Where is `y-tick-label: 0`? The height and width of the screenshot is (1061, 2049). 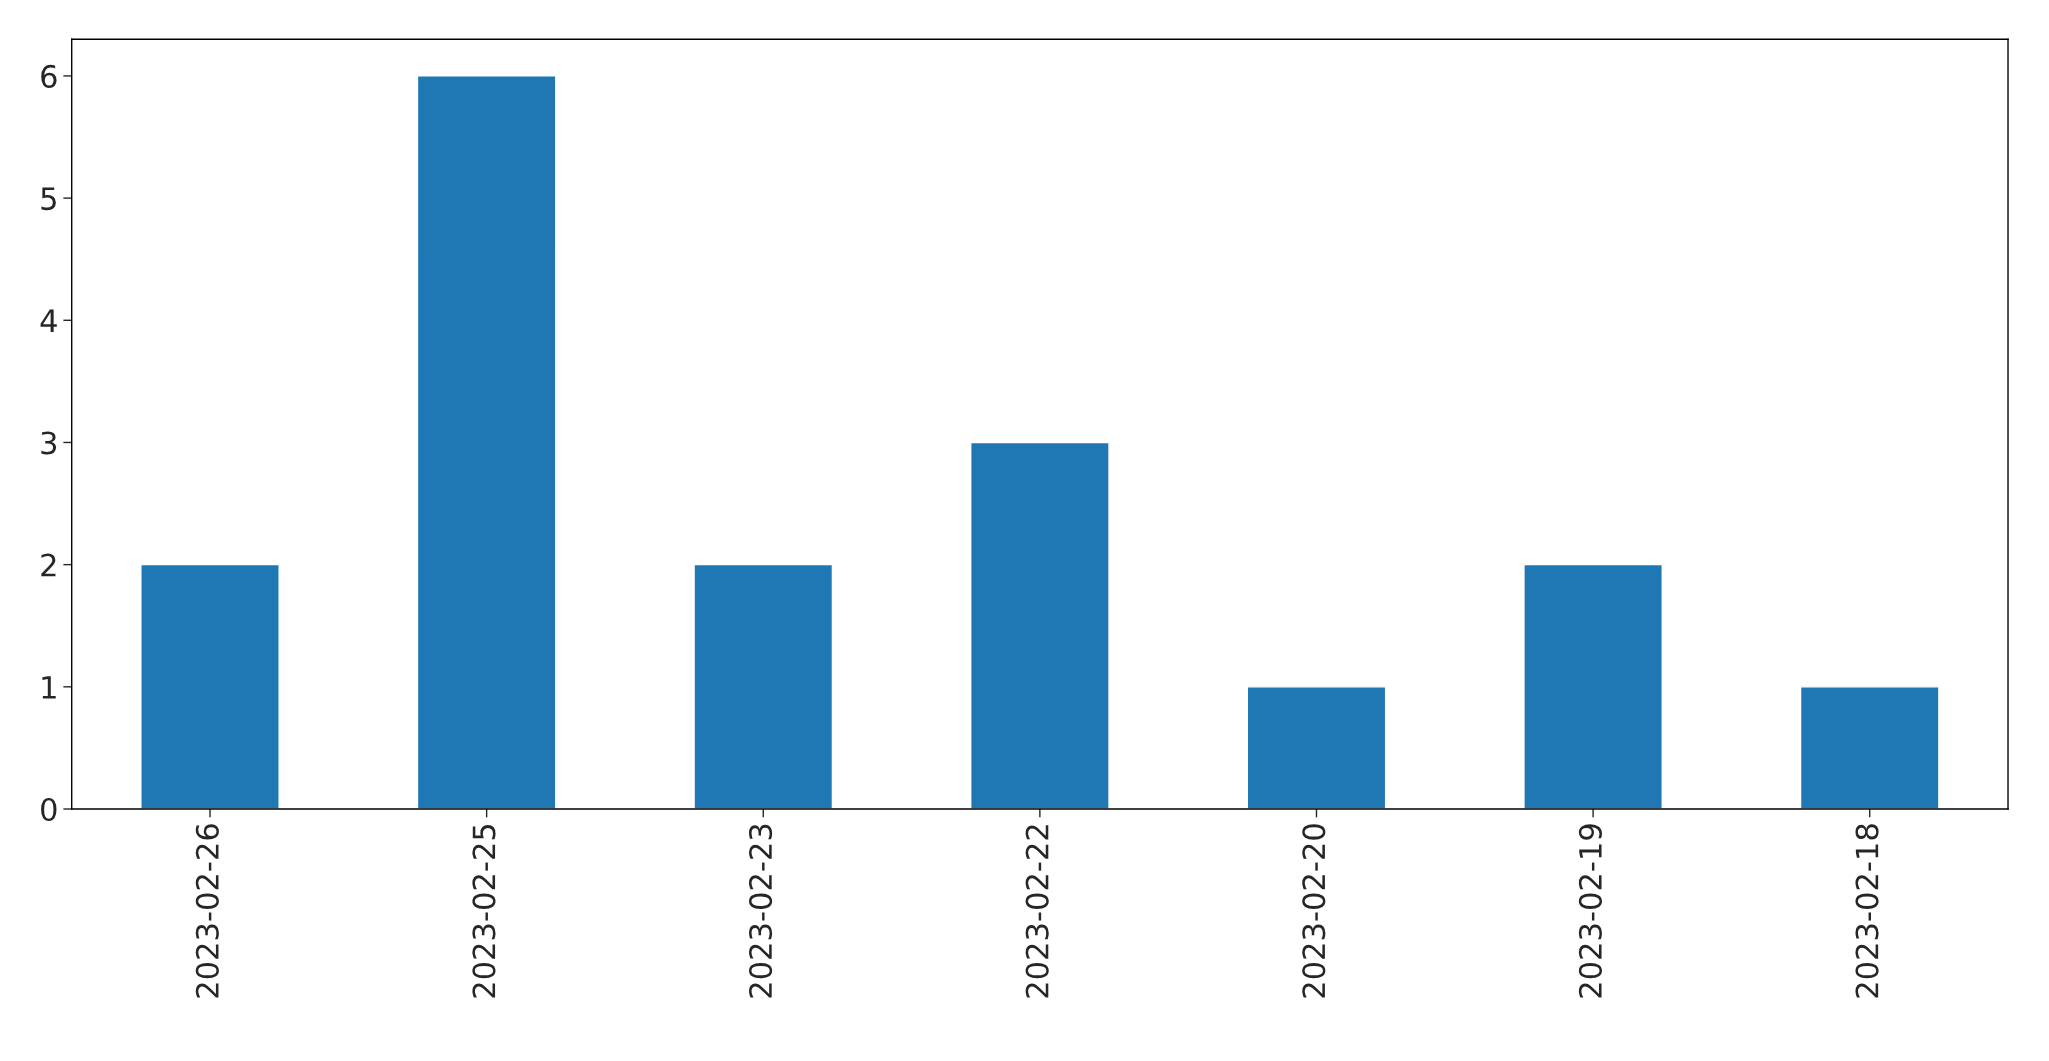
y-tick-label: 0 is located at coordinates (49, 809).